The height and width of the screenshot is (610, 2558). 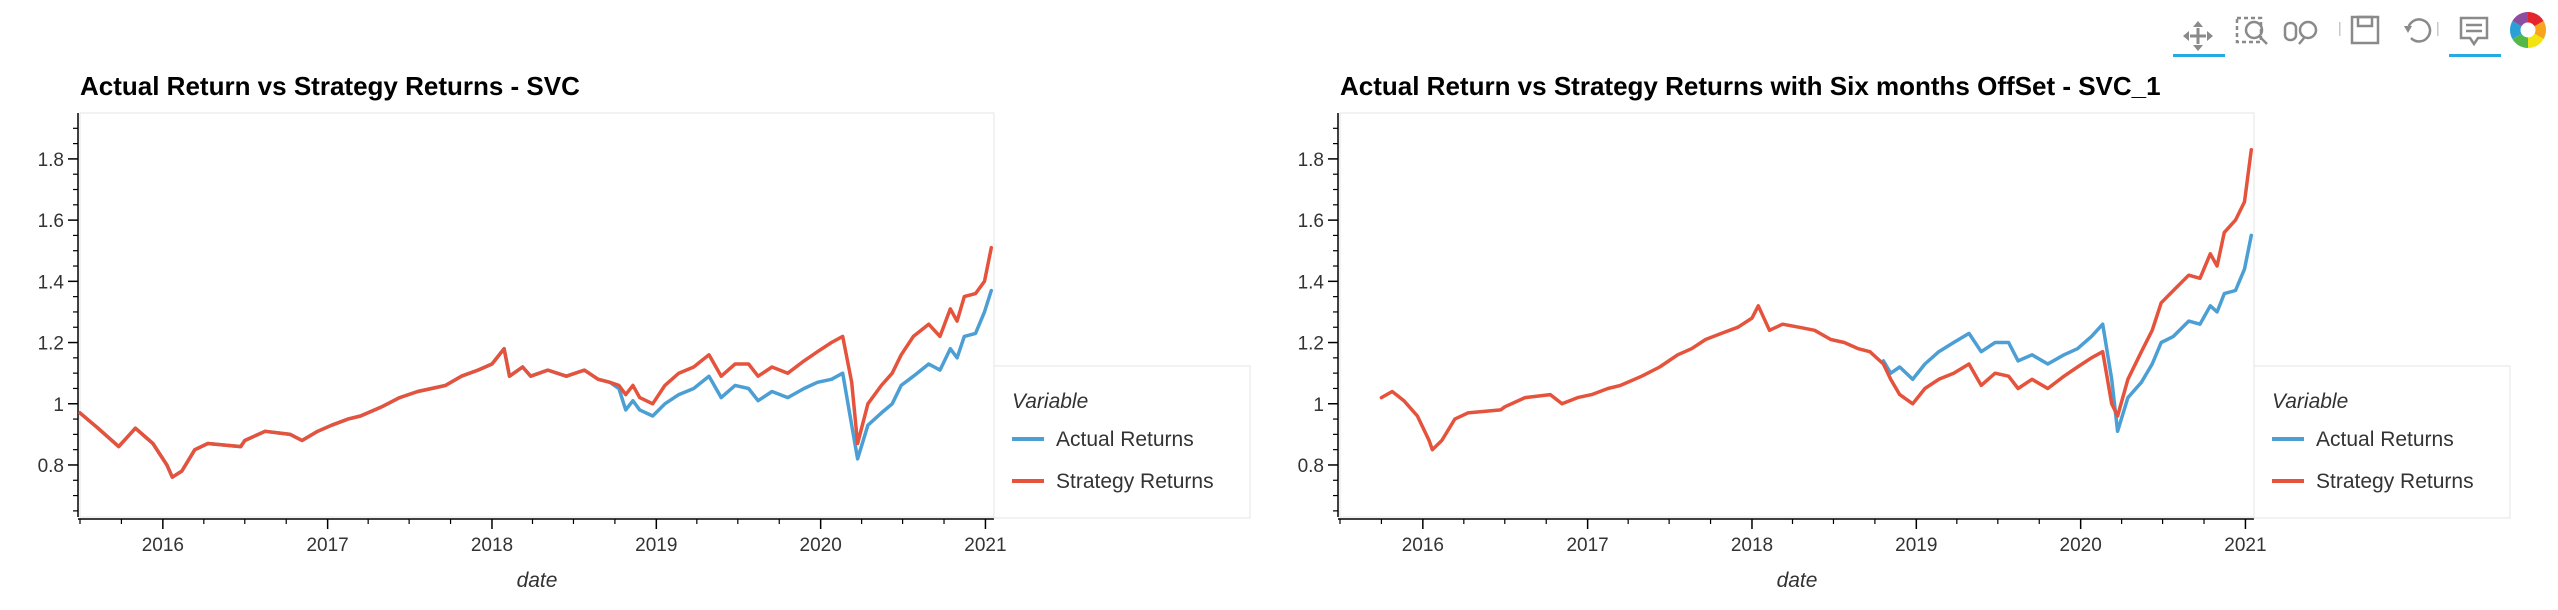 What do you see at coordinates (2395, 481) in the screenshot?
I see `chart-2-legend-label-strategy: Strategy Returns` at bounding box center [2395, 481].